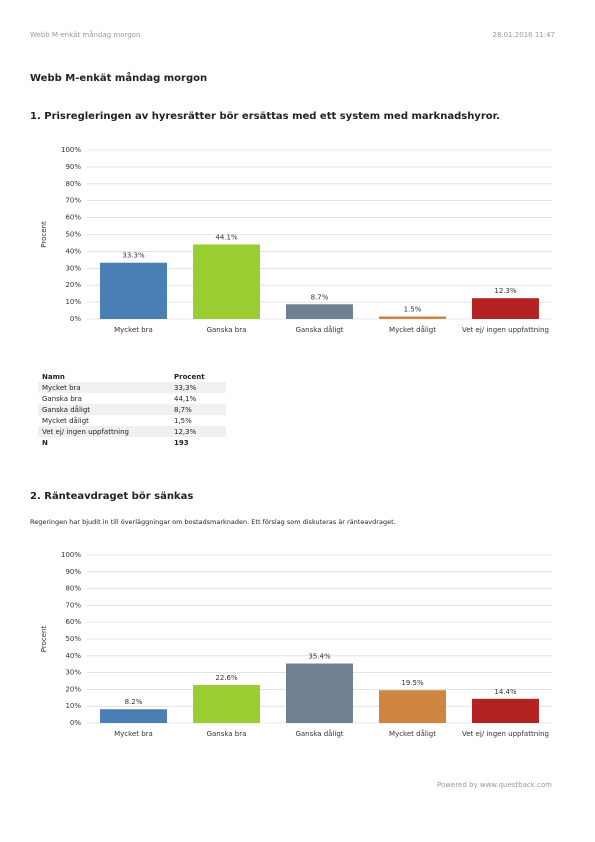 This screenshot has height=842, width=595. What do you see at coordinates (505, 291) in the screenshot?
I see `value-label: 12.3%` at bounding box center [505, 291].